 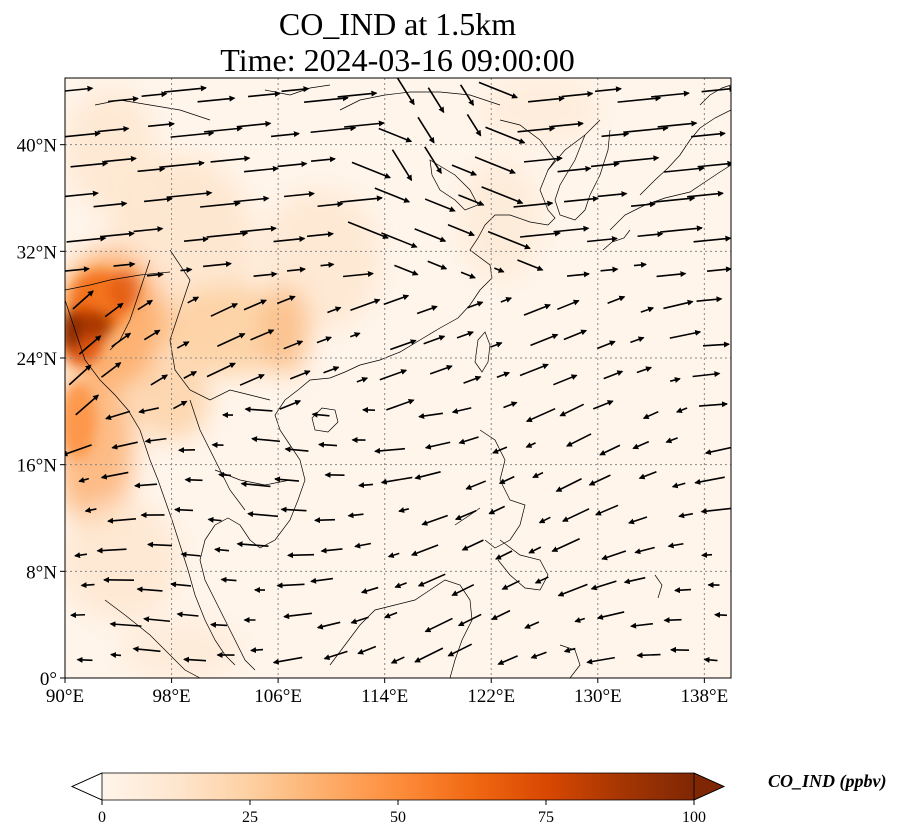 What do you see at coordinates (598, 696) in the screenshot?
I see `x-tick-label: 130°E` at bounding box center [598, 696].